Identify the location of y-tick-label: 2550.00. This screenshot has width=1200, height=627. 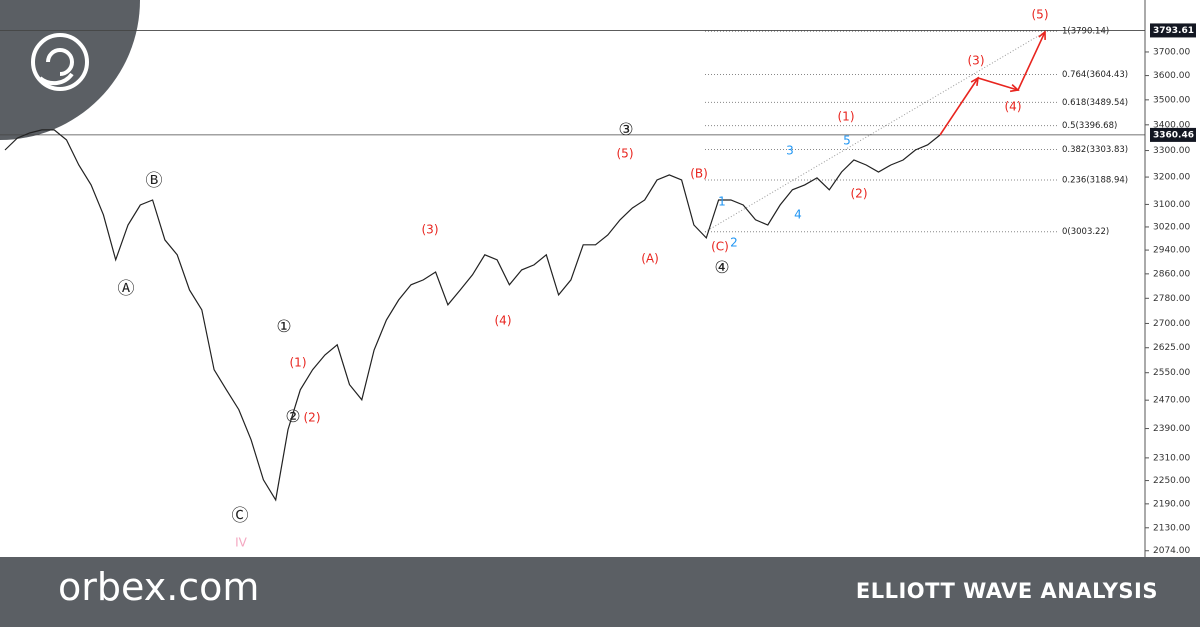
(1171, 373).